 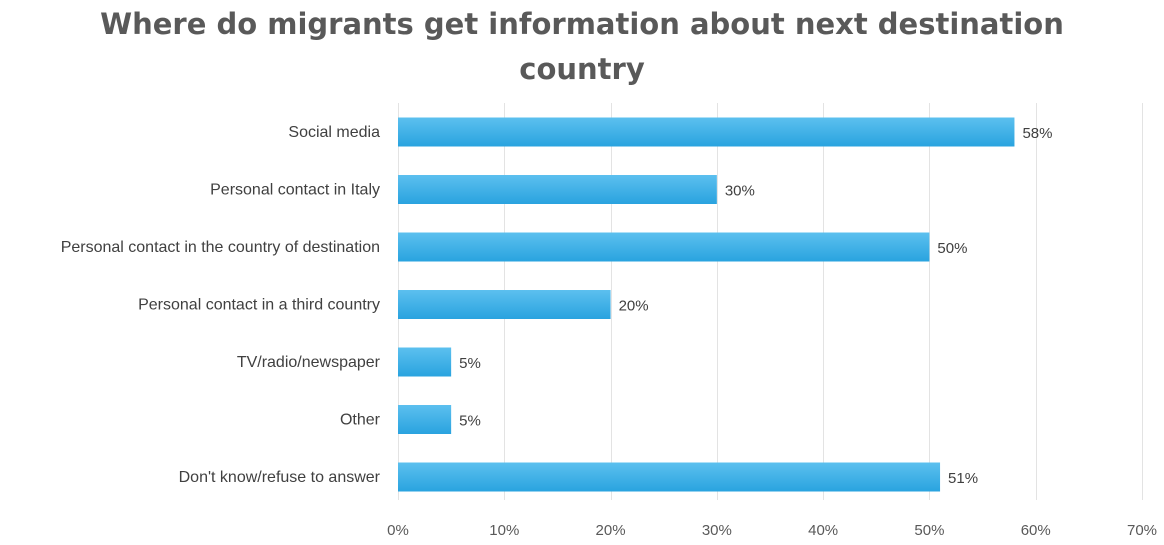 I want to click on x-axis-tick-labels: 0% 10% 20% 30% 40% 50% 60% 70%, so click(x=772, y=530).